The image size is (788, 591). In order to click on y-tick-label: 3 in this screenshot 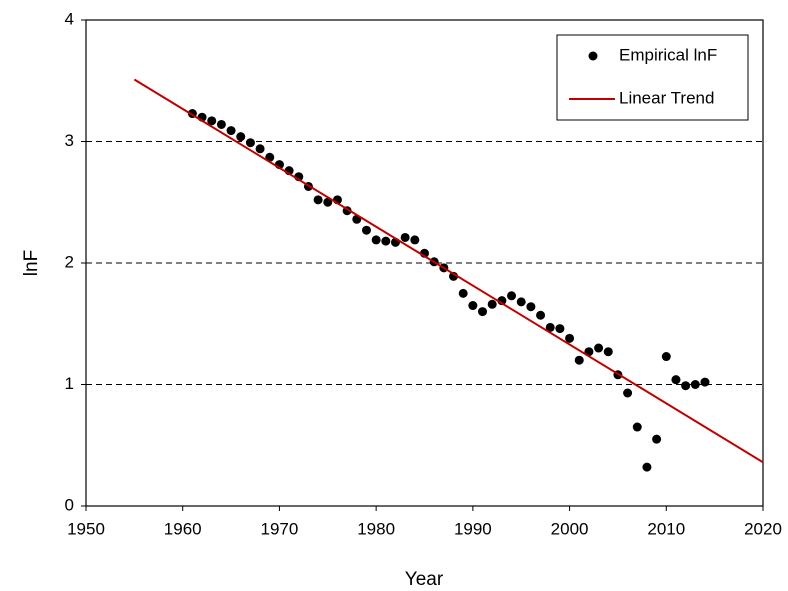, I will do `click(69, 140)`.